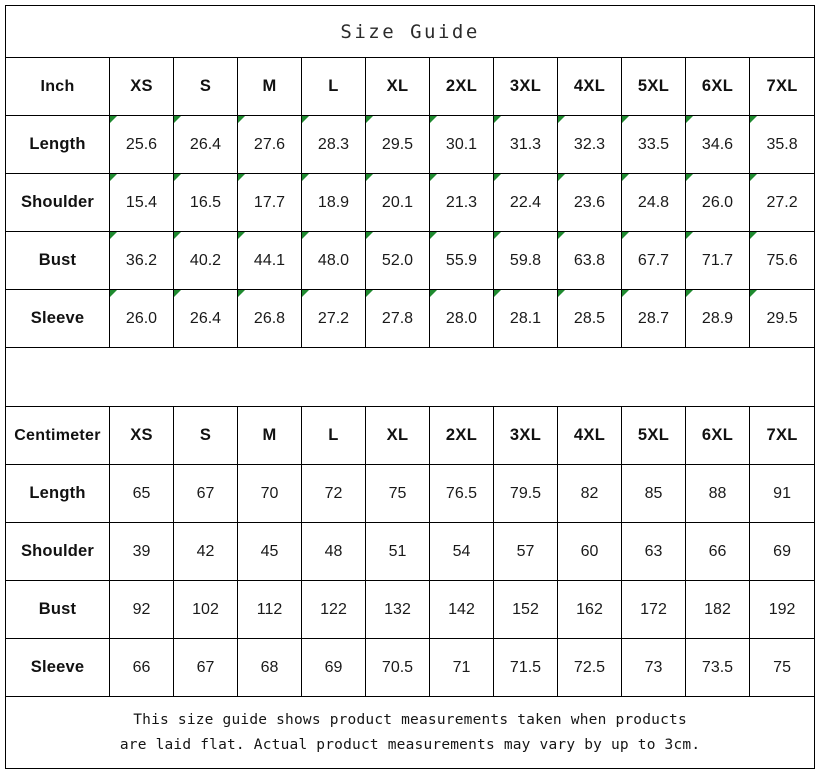 This screenshot has width=819, height=769. What do you see at coordinates (717, 318) in the screenshot?
I see `value-cell: 28.9` at bounding box center [717, 318].